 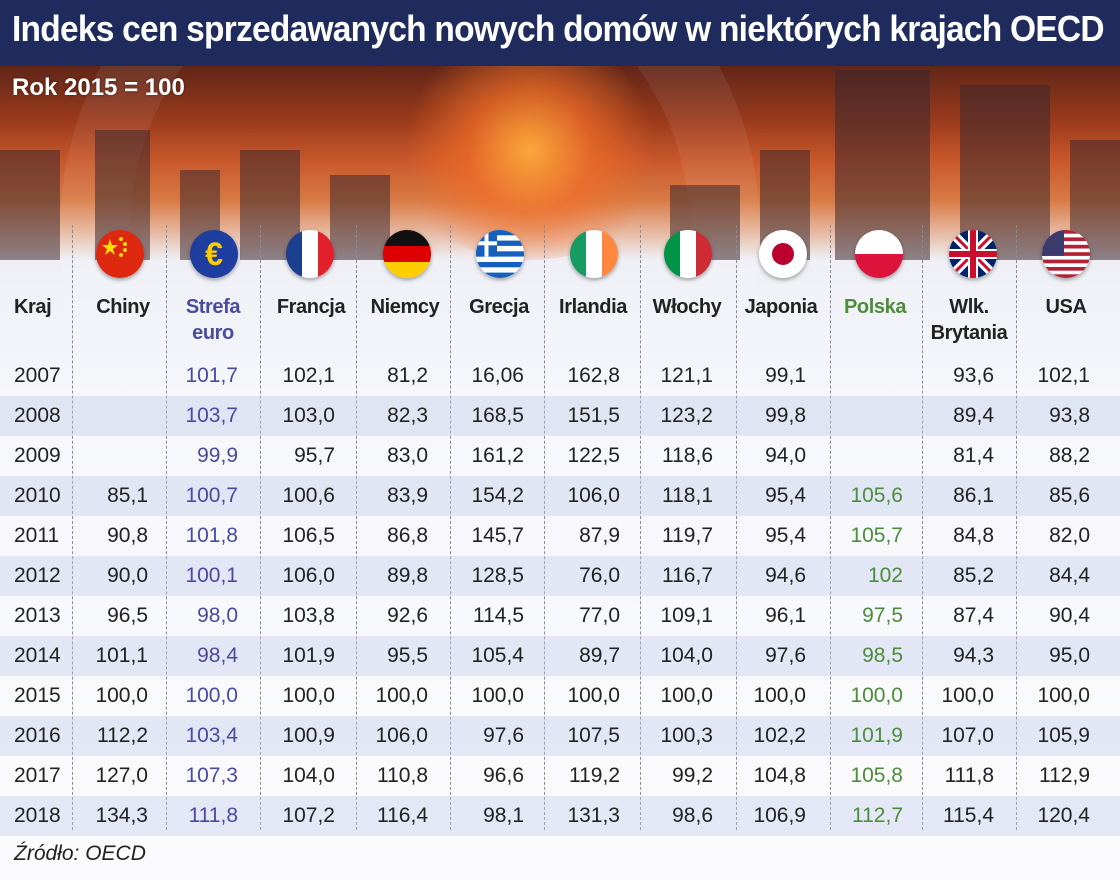 What do you see at coordinates (37, 775) in the screenshot?
I see `cell-year: 2017` at bounding box center [37, 775].